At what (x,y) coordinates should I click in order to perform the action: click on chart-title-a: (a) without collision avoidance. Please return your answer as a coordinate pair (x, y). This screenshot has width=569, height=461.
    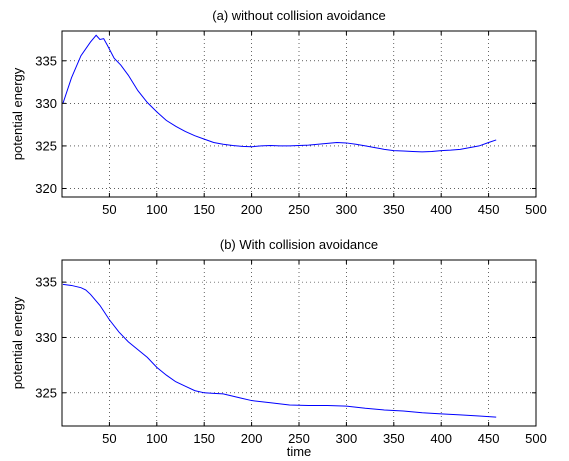
    Looking at the image, I should click on (298, 15).